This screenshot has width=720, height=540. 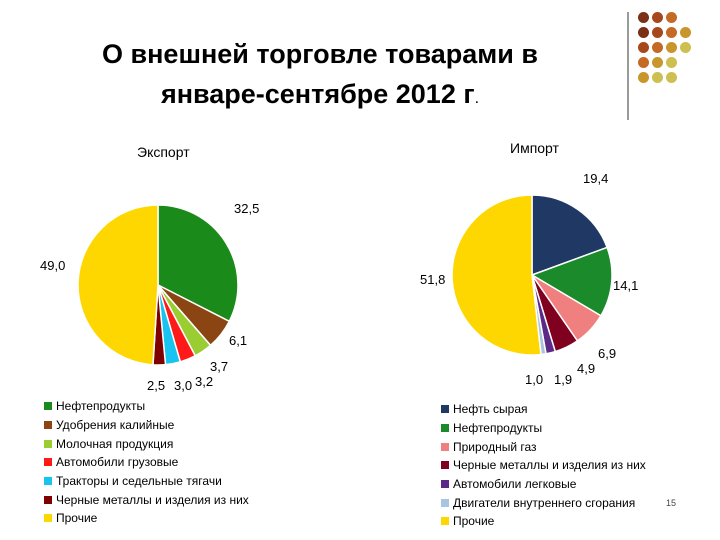 What do you see at coordinates (238, 340) in the screenshot?
I see `pie-data-label: 6,1` at bounding box center [238, 340].